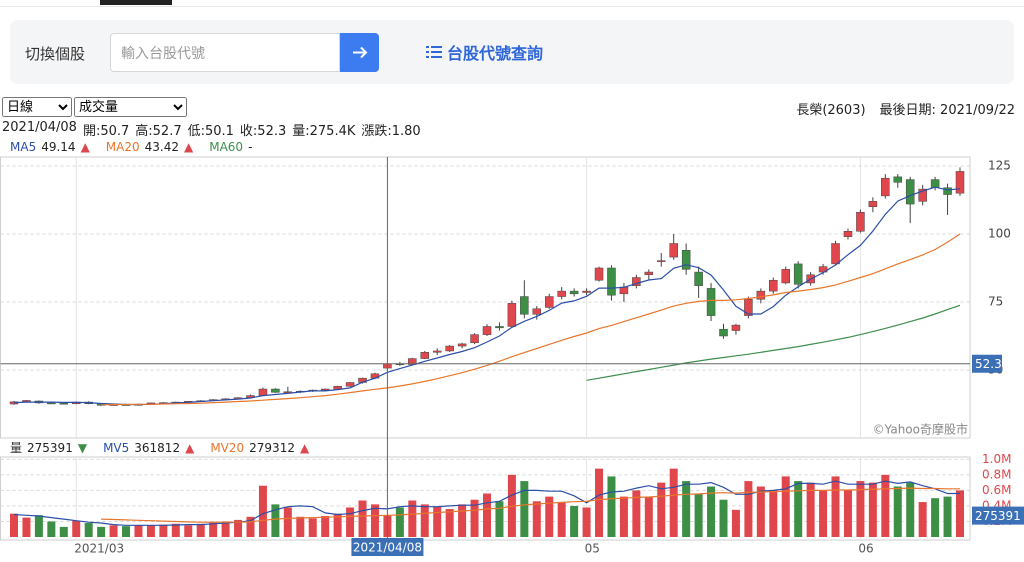  I want to click on y-tick-label: 50, so click(995, 369).